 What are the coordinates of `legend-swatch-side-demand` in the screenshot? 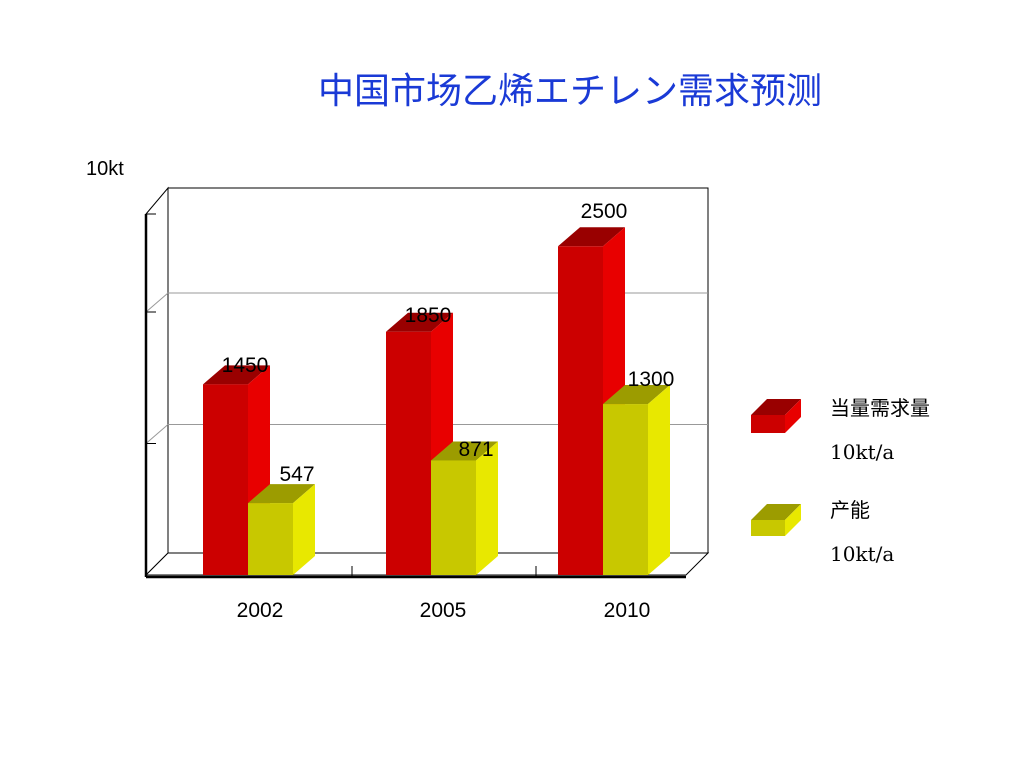 It's located at (793, 416).